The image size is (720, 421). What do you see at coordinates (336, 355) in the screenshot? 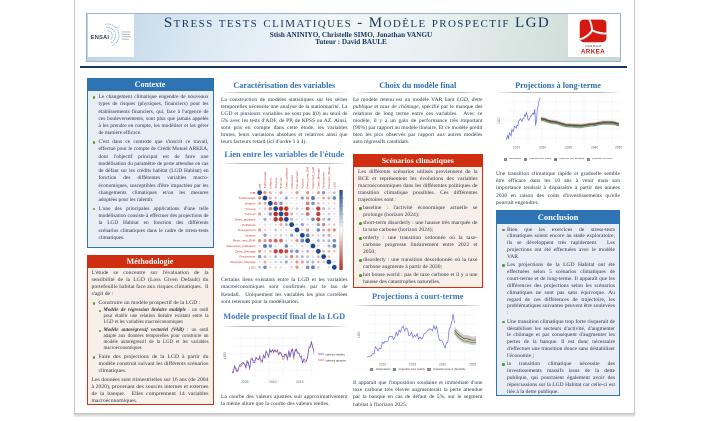
I see `svg-text: valeurs réelles` at bounding box center [336, 355].